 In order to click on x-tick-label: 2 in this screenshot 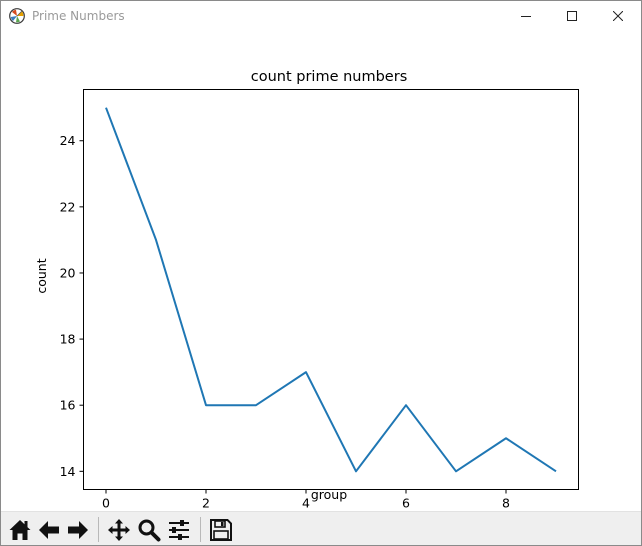, I will do `click(206, 503)`.